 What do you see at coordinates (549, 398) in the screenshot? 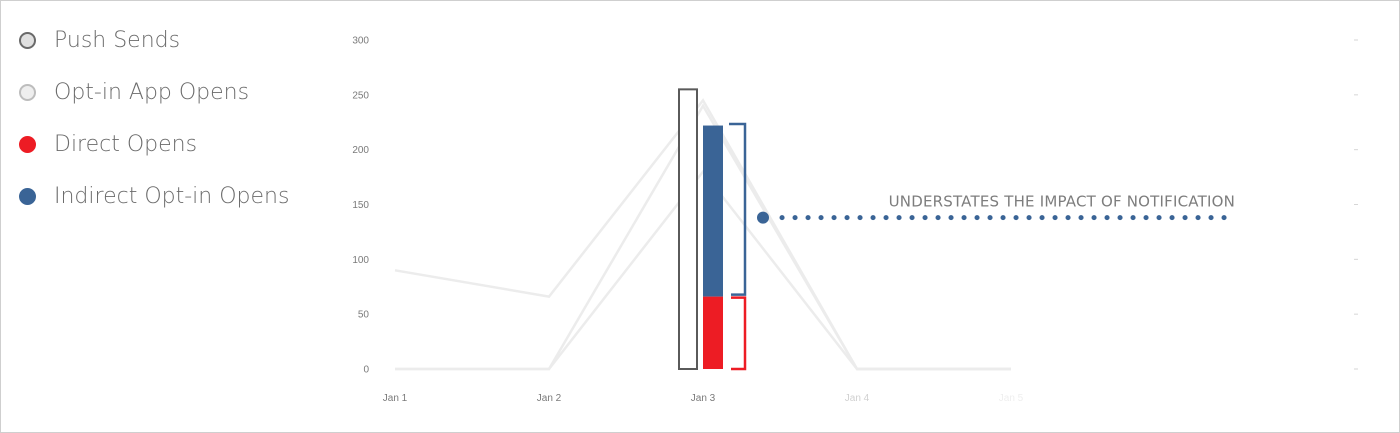
I see `x-tick-label: Jan 2` at bounding box center [549, 398].